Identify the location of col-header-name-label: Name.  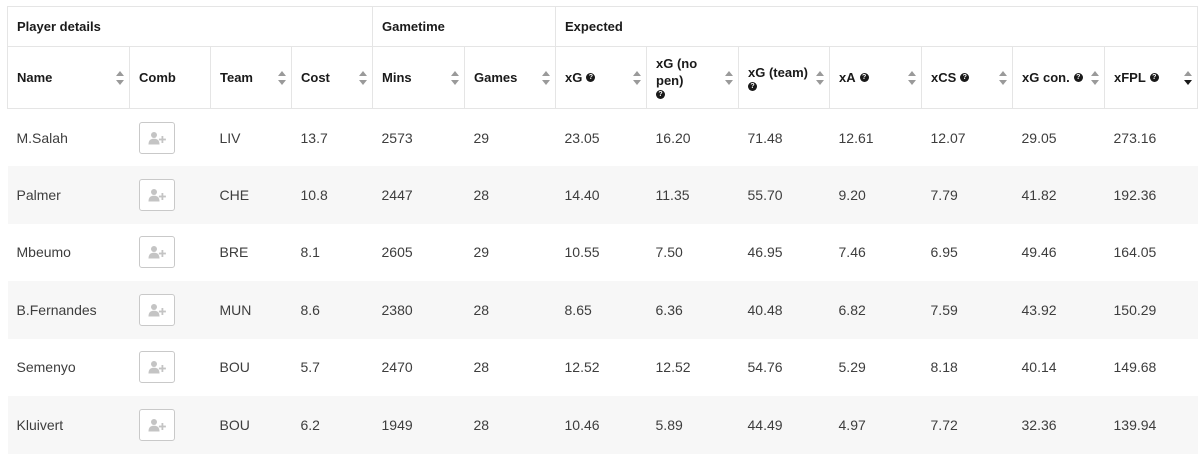
(35, 77).